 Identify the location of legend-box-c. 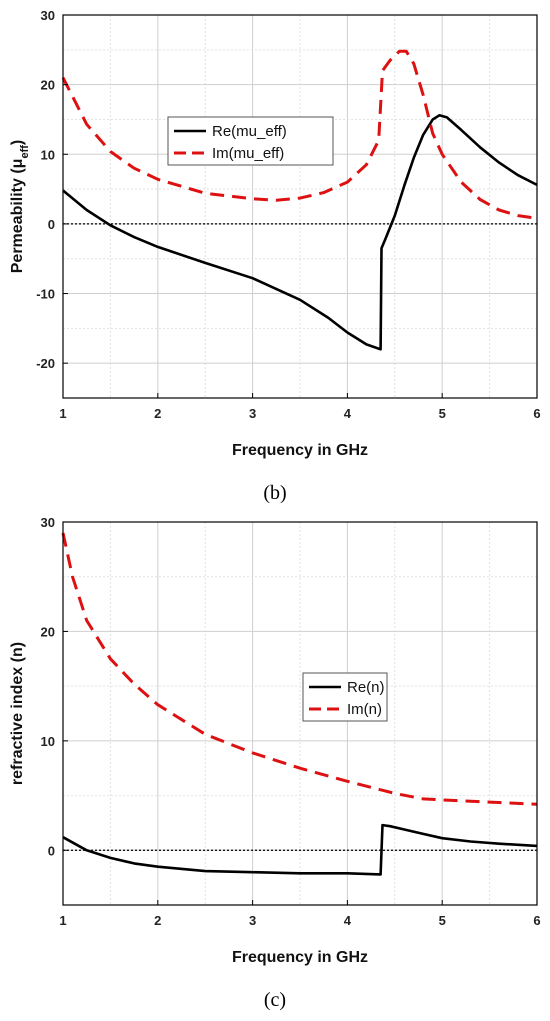
(345, 697).